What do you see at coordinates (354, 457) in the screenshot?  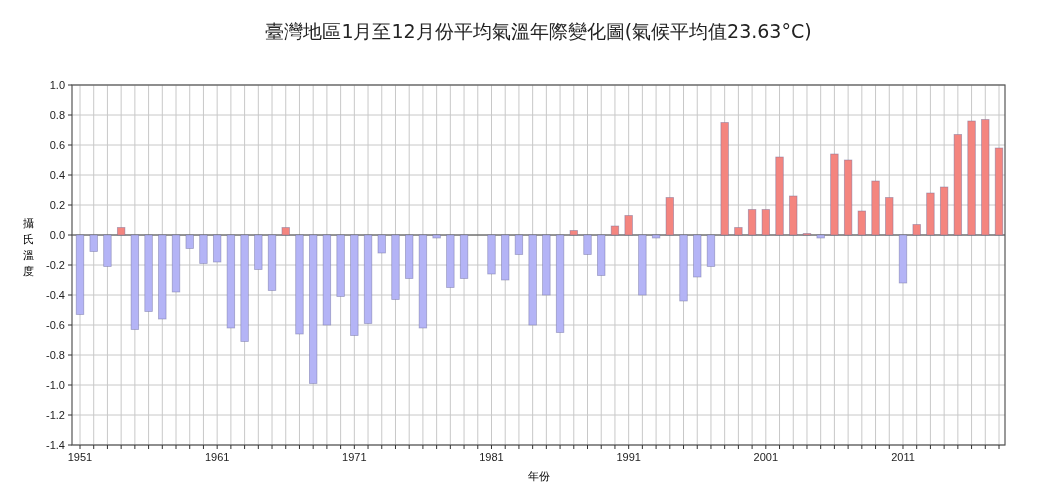 I see `x-tick-label: 1971` at bounding box center [354, 457].